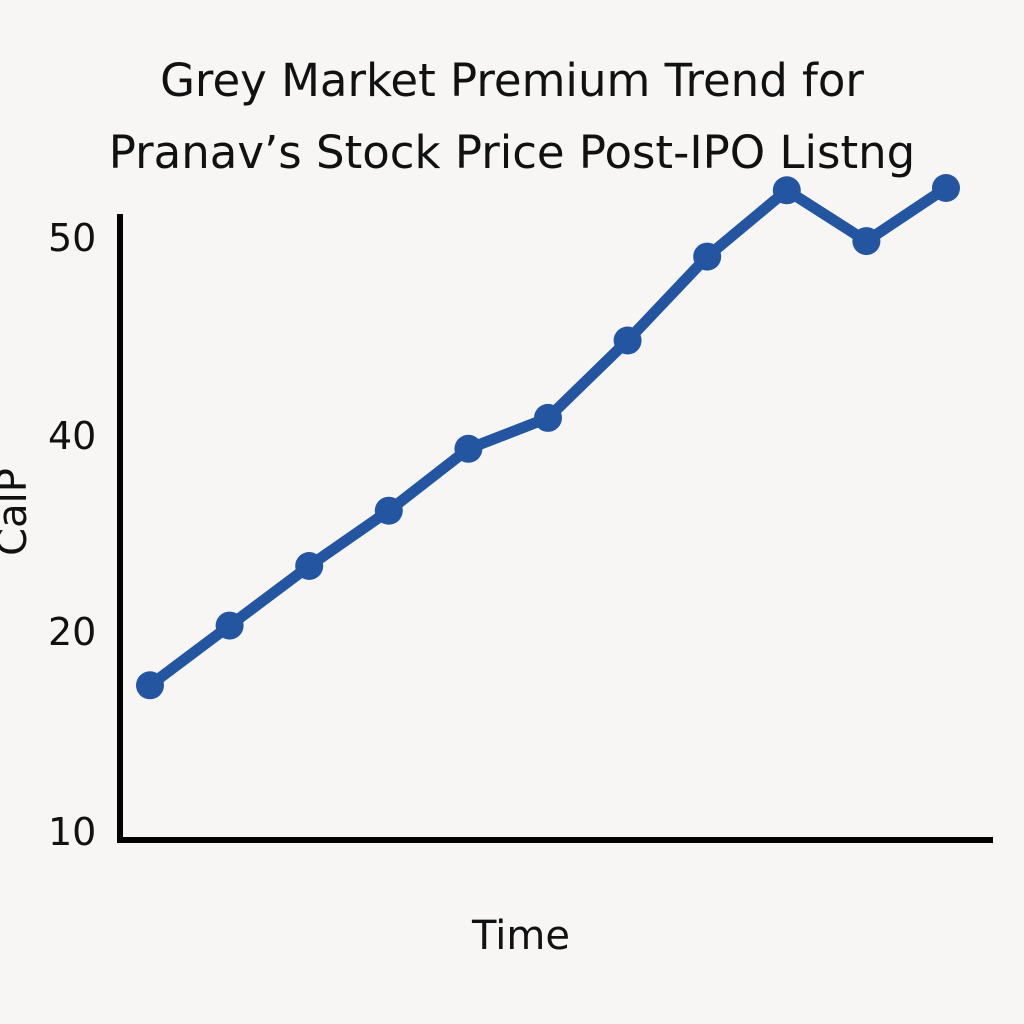 This screenshot has height=1024, width=1024. What do you see at coordinates (18, 512) in the screenshot?
I see `y-axis-title: CalP` at bounding box center [18, 512].